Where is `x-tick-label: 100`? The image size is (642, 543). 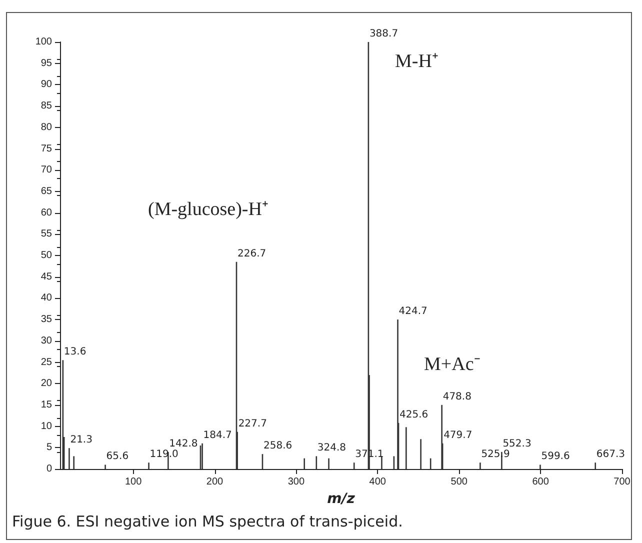 x-tick-label: 100 is located at coordinates (133, 482).